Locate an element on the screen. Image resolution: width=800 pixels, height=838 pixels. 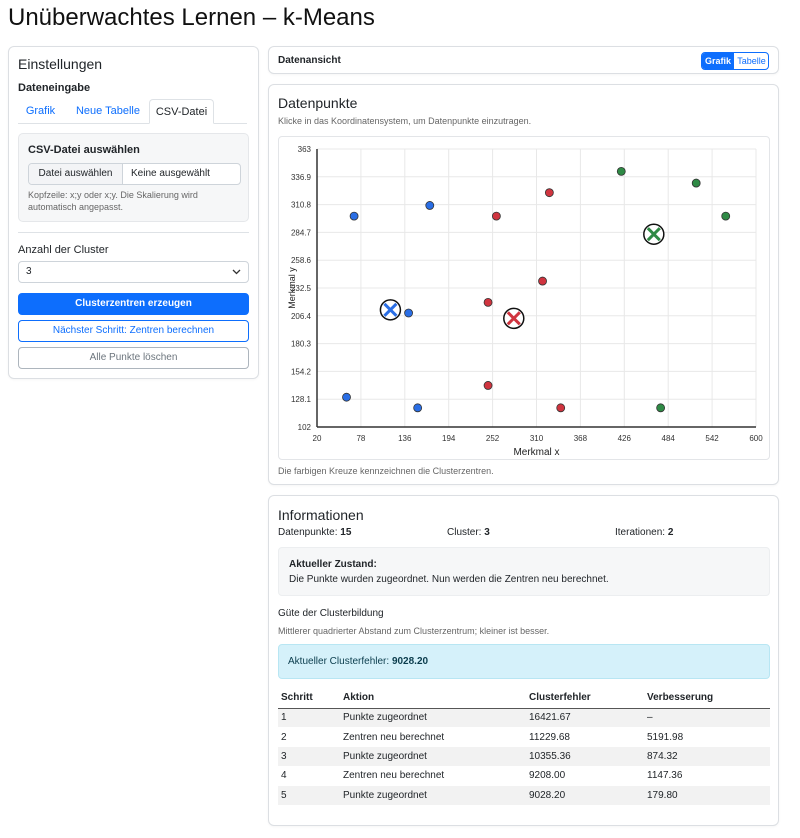
y-tick-label: 310.8 is located at coordinates (301, 205).